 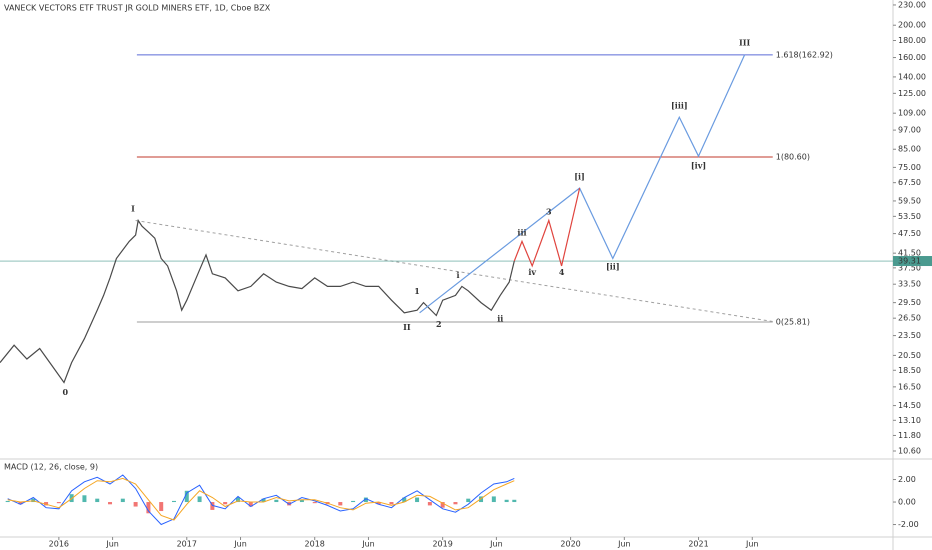 What do you see at coordinates (793, 156) in the screenshot?
I see `fib-level-label: 1(80.60)` at bounding box center [793, 156].